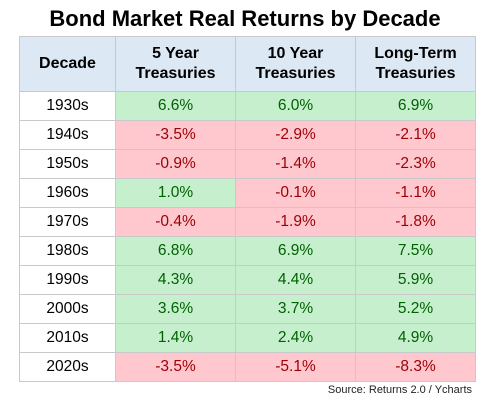  Describe the element at coordinates (175, 309) in the screenshot. I see `return-cell: 3.6%` at that location.